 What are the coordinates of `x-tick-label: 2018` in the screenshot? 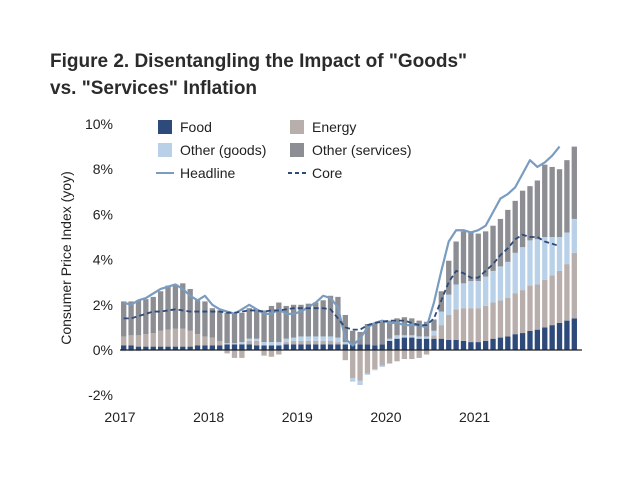 It's located at (208, 417).